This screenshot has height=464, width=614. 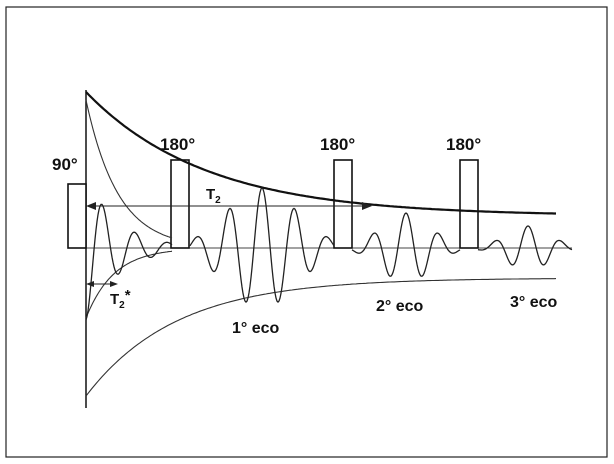 I want to click on t2star-label: T2*, so click(x=120, y=299).